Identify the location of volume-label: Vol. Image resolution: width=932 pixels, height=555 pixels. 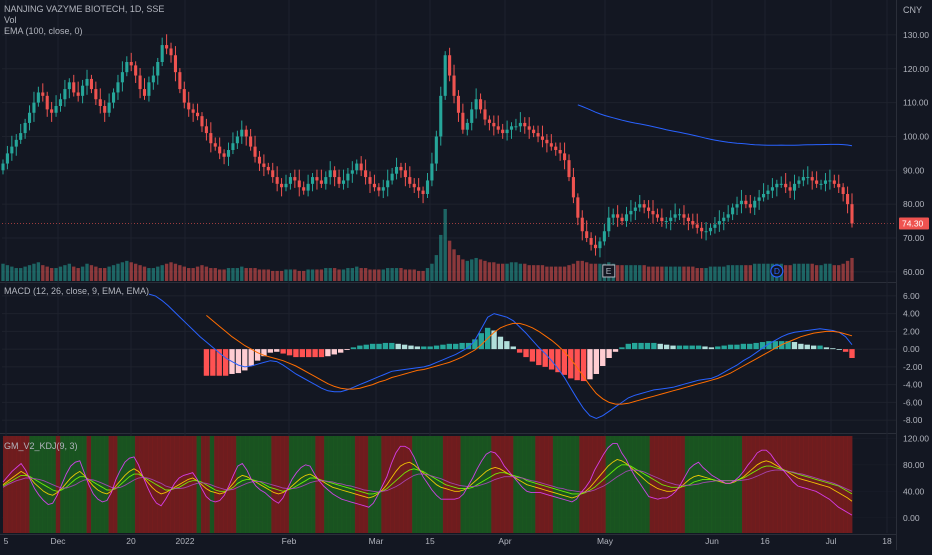
(10, 20).